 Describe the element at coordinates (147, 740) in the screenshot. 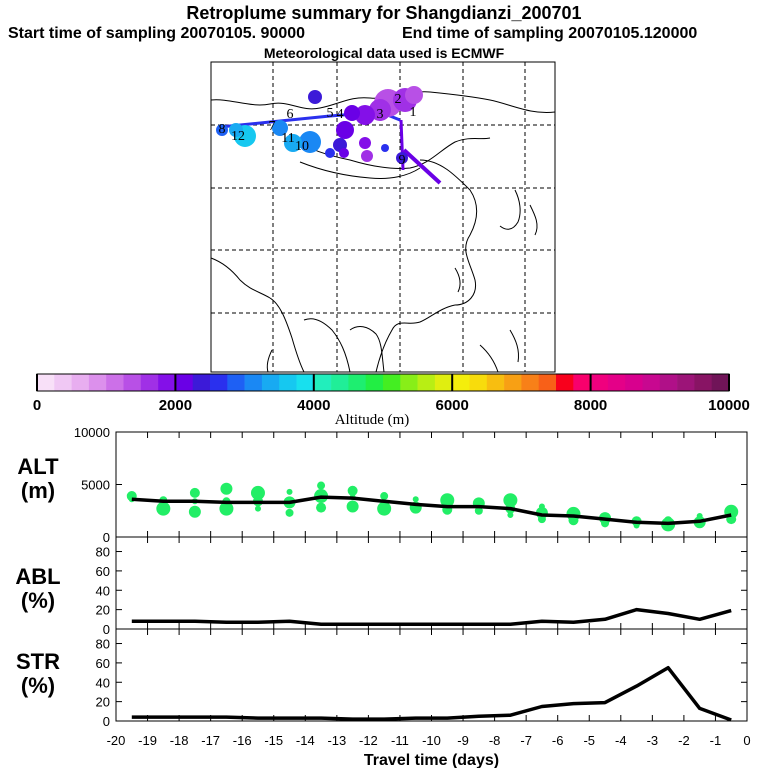

I see `x-tick-label: -19` at that location.